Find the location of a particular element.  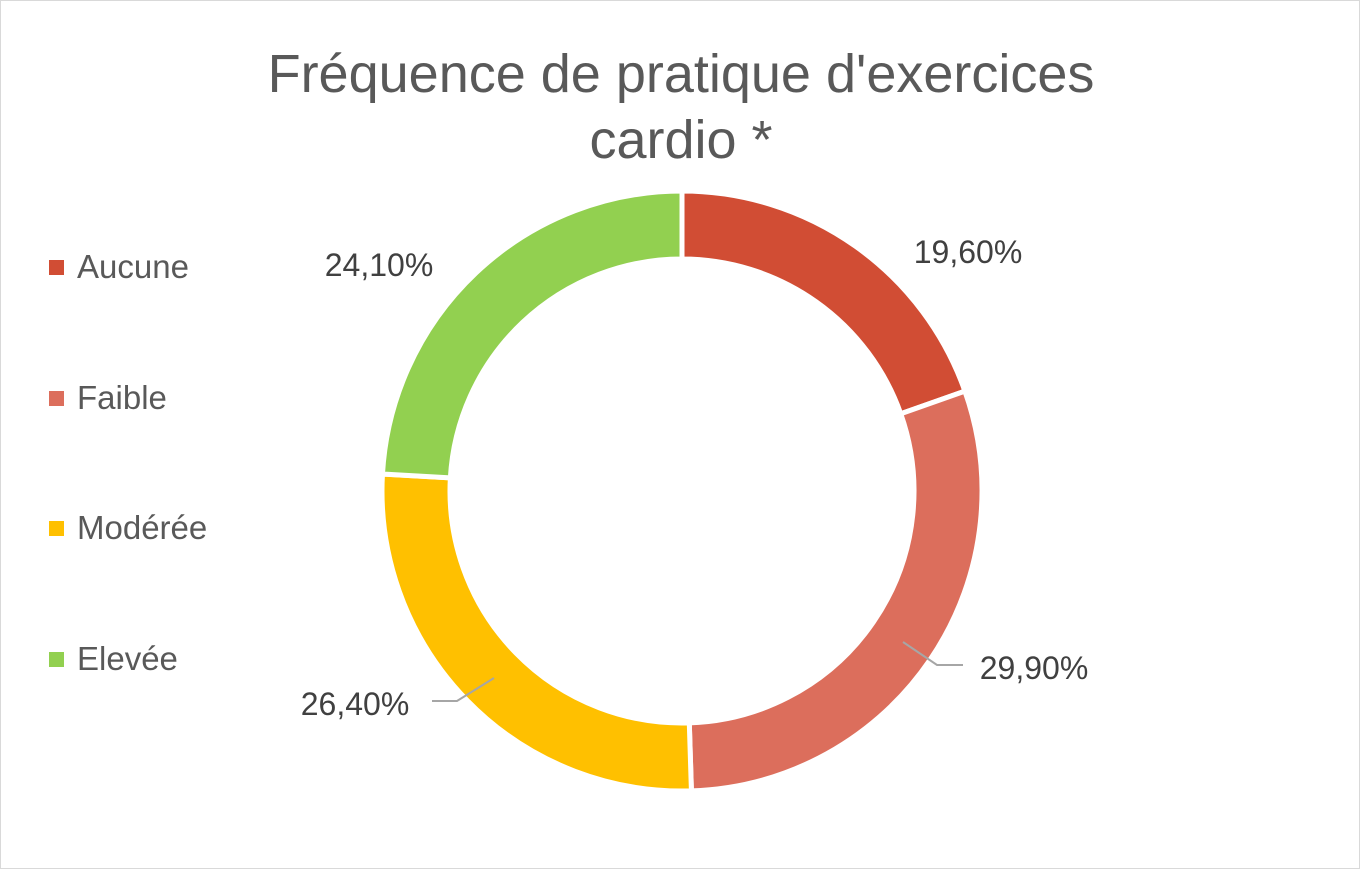

legend-label-moderee: Modérée is located at coordinates (142, 527).